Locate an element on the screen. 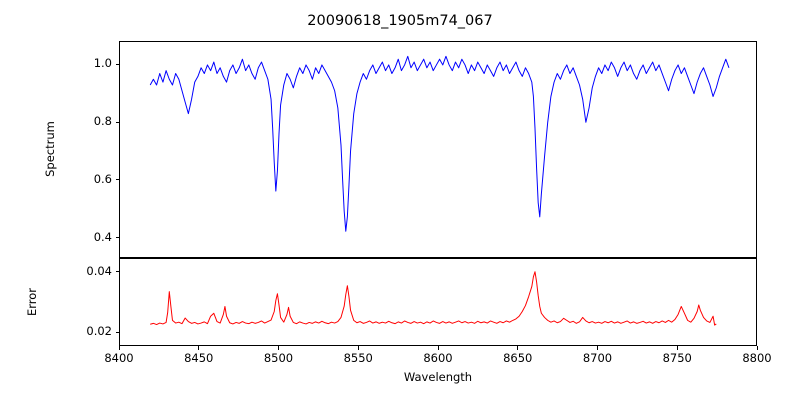 The height and width of the screenshot is (400, 800). x-tick-label: 8700 is located at coordinates (597, 358).